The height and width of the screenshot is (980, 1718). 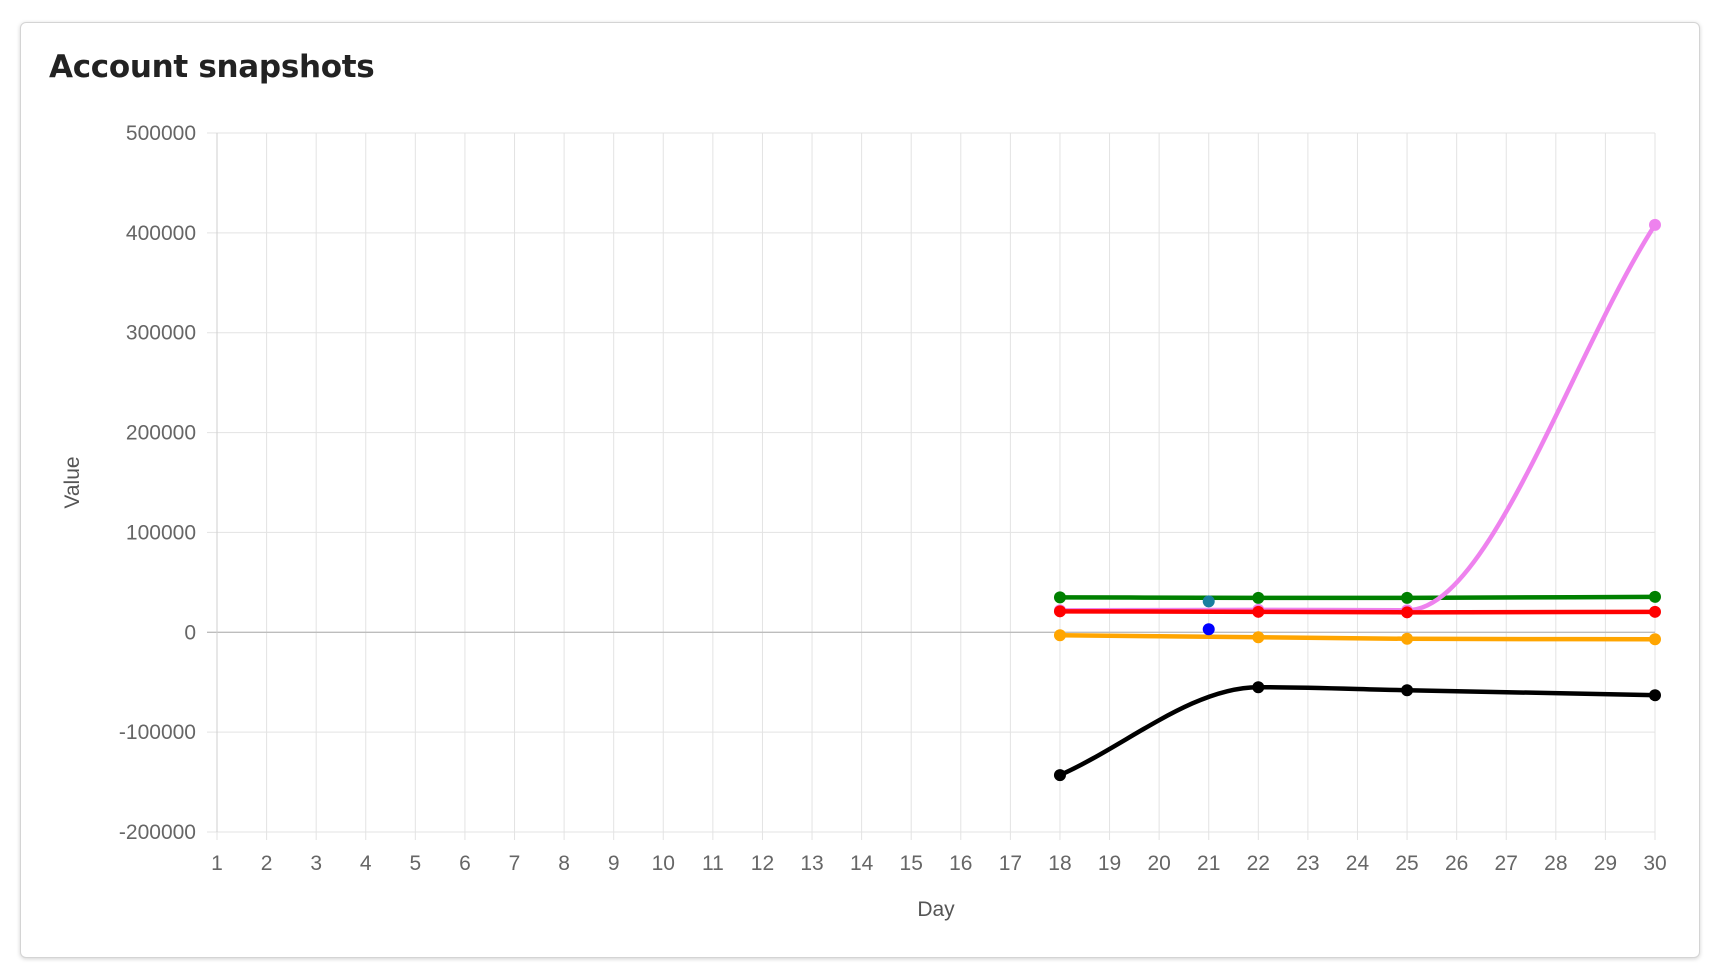 What do you see at coordinates (762, 863) in the screenshot?
I see `x-tick-label: 12` at bounding box center [762, 863].